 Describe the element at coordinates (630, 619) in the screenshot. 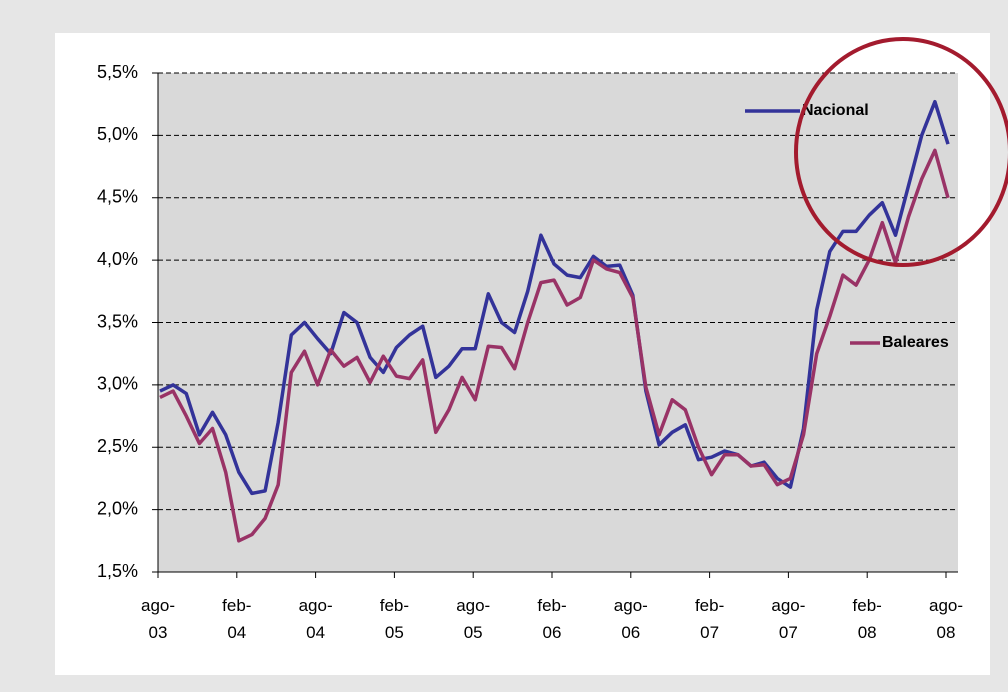

I see `x-tick-label: ago-06` at that location.